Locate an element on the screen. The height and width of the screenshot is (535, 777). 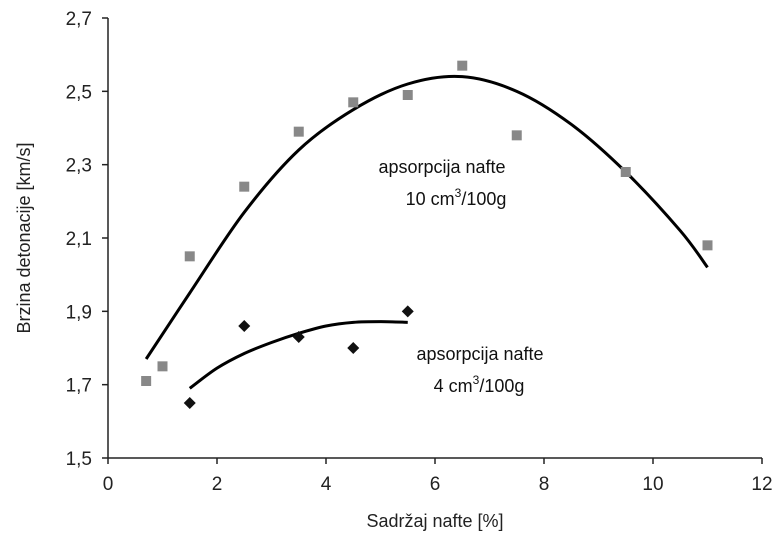
x-tick-label: 12 is located at coordinates (761, 484).